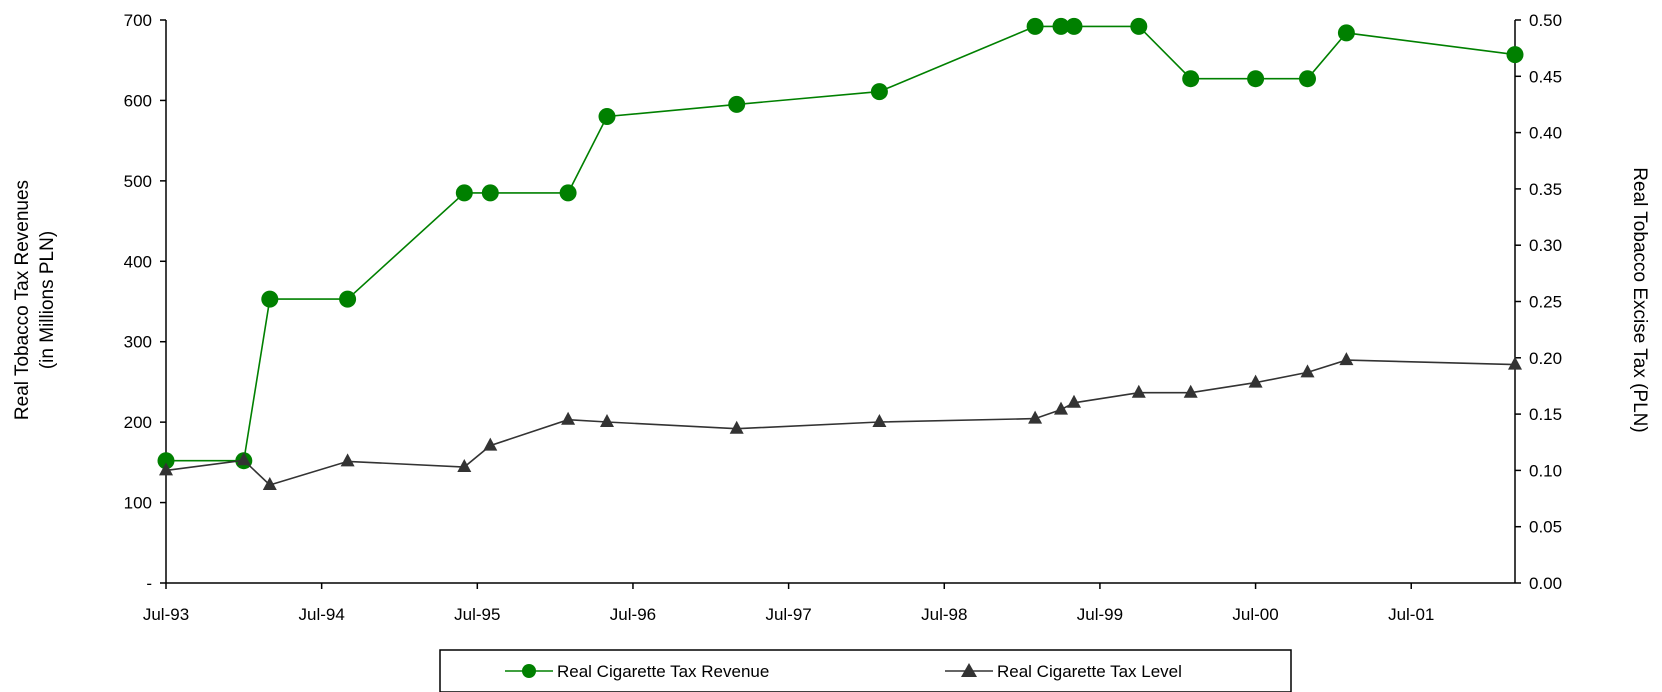 The image size is (1662, 692). Describe the element at coordinates (1545, 470) in the screenshot. I see `right-tick-label: 0.10` at that location.